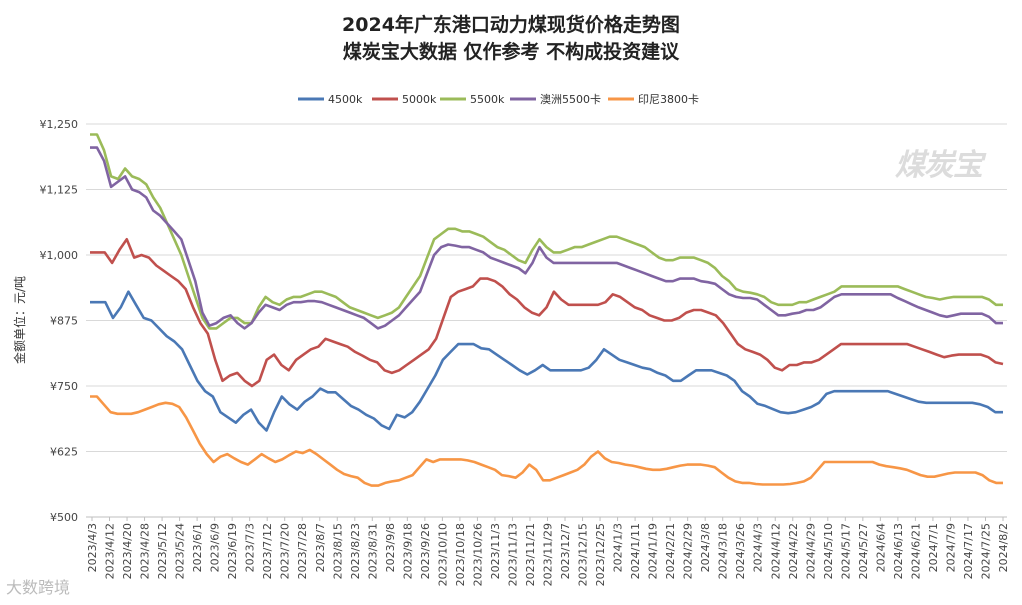 Image resolution: width=1022 pixels, height=605 pixels. What do you see at coordinates (145, 551) in the screenshot?
I see `x-tick-label: 2023/4/28` at bounding box center [145, 551].